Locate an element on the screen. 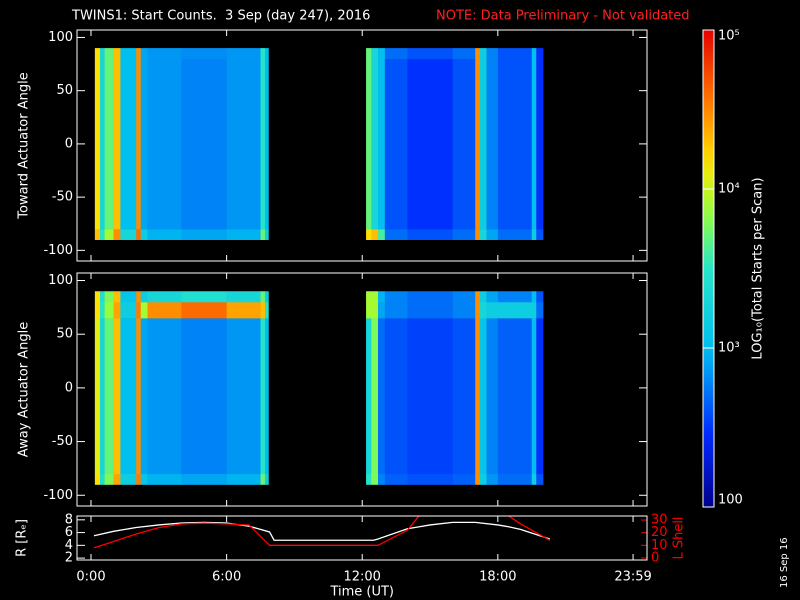 Image resolution: width=800 pixels, height=600 pixels. y-tick-label: 2 is located at coordinates (69, 558).